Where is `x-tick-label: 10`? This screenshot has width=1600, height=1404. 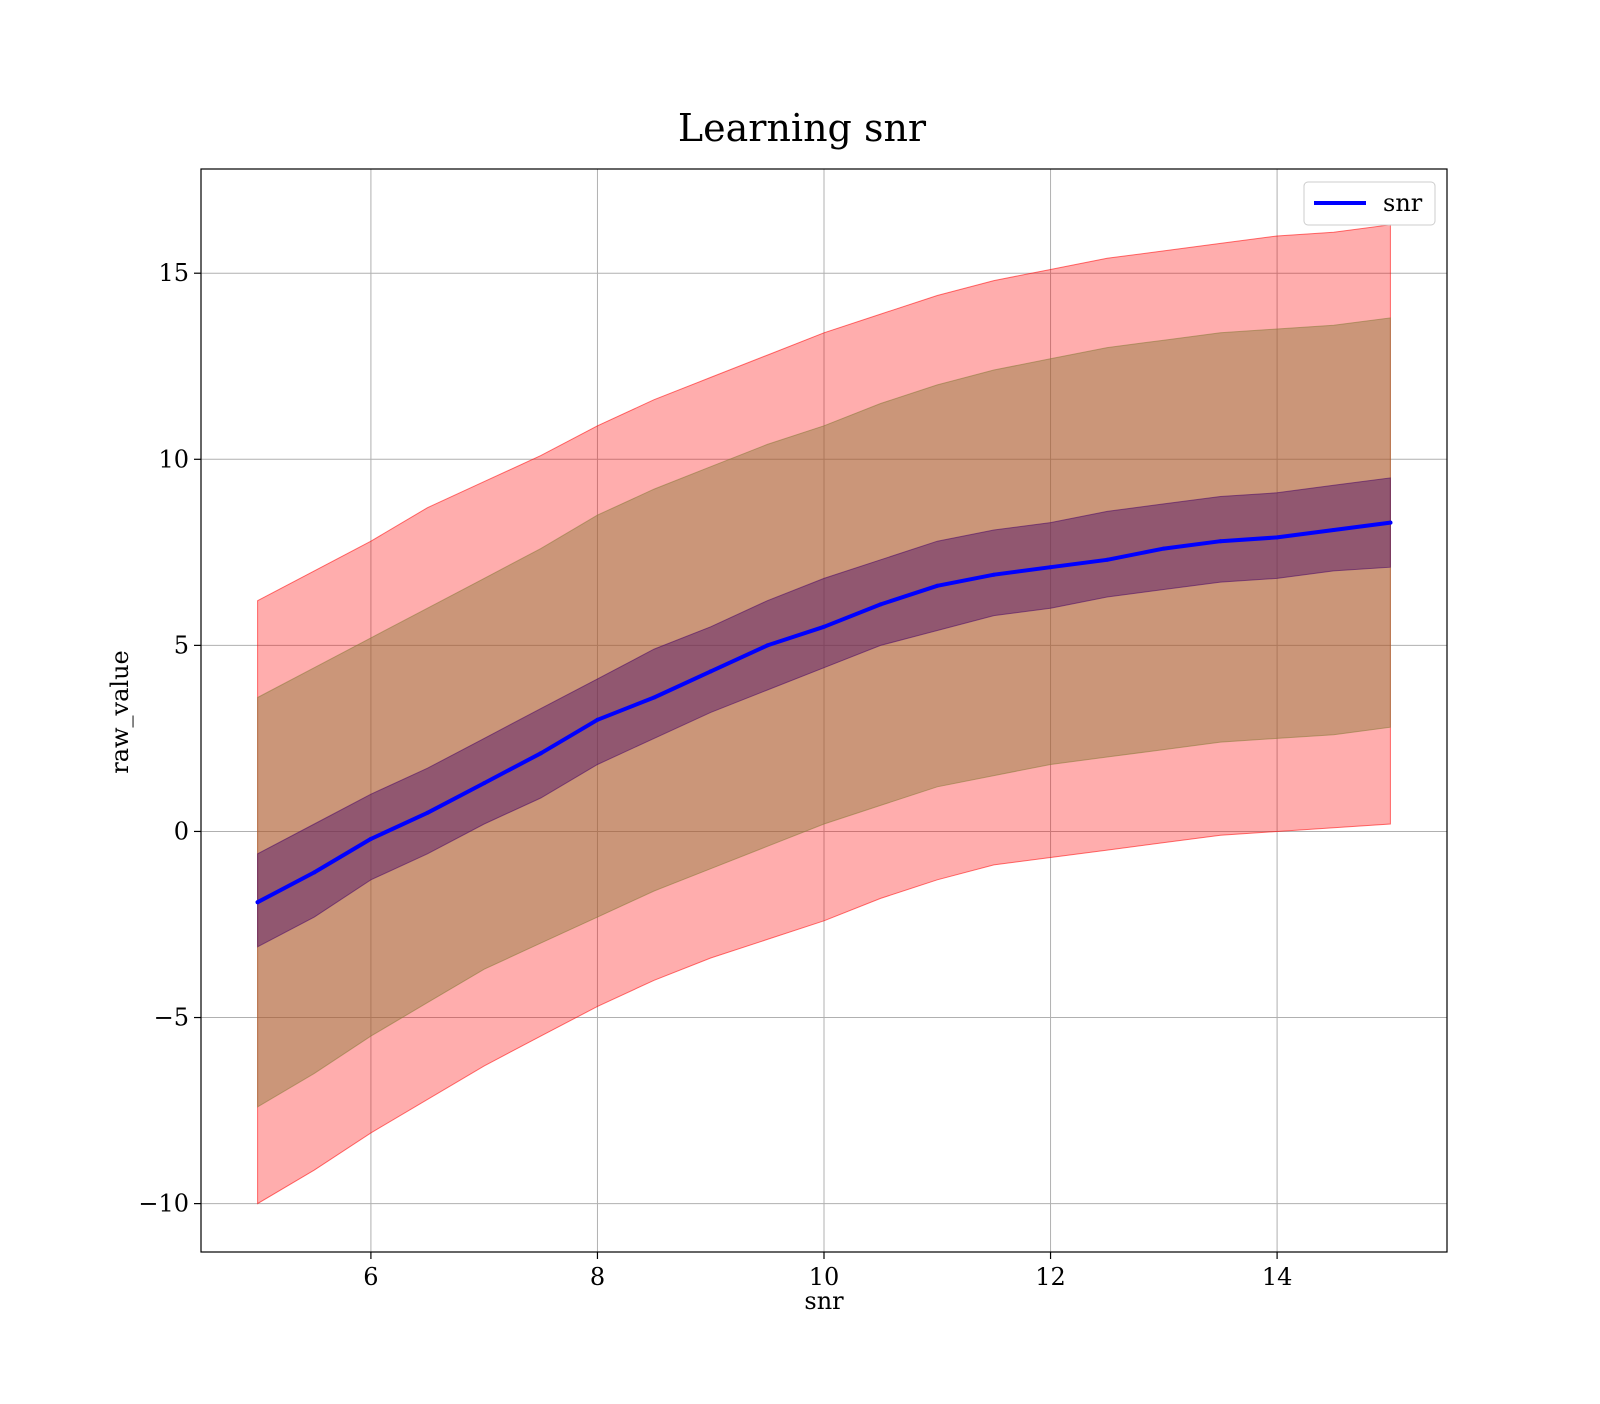
x-tick-label: 10 is located at coordinates (824, 1277).